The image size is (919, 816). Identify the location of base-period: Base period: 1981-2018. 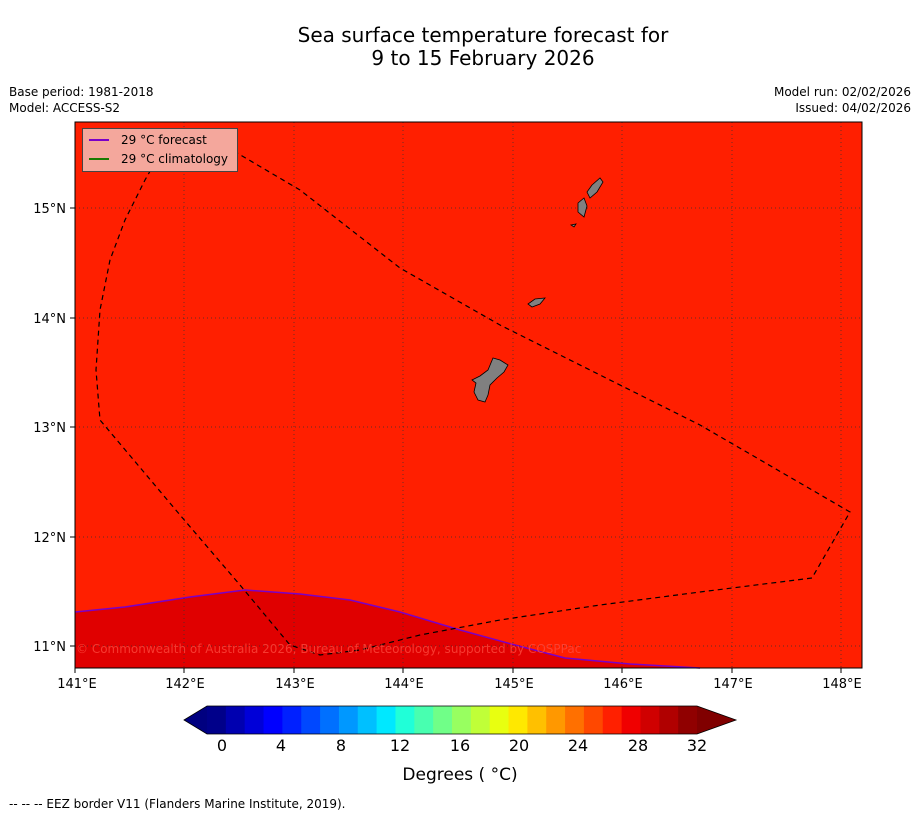
(81, 92).